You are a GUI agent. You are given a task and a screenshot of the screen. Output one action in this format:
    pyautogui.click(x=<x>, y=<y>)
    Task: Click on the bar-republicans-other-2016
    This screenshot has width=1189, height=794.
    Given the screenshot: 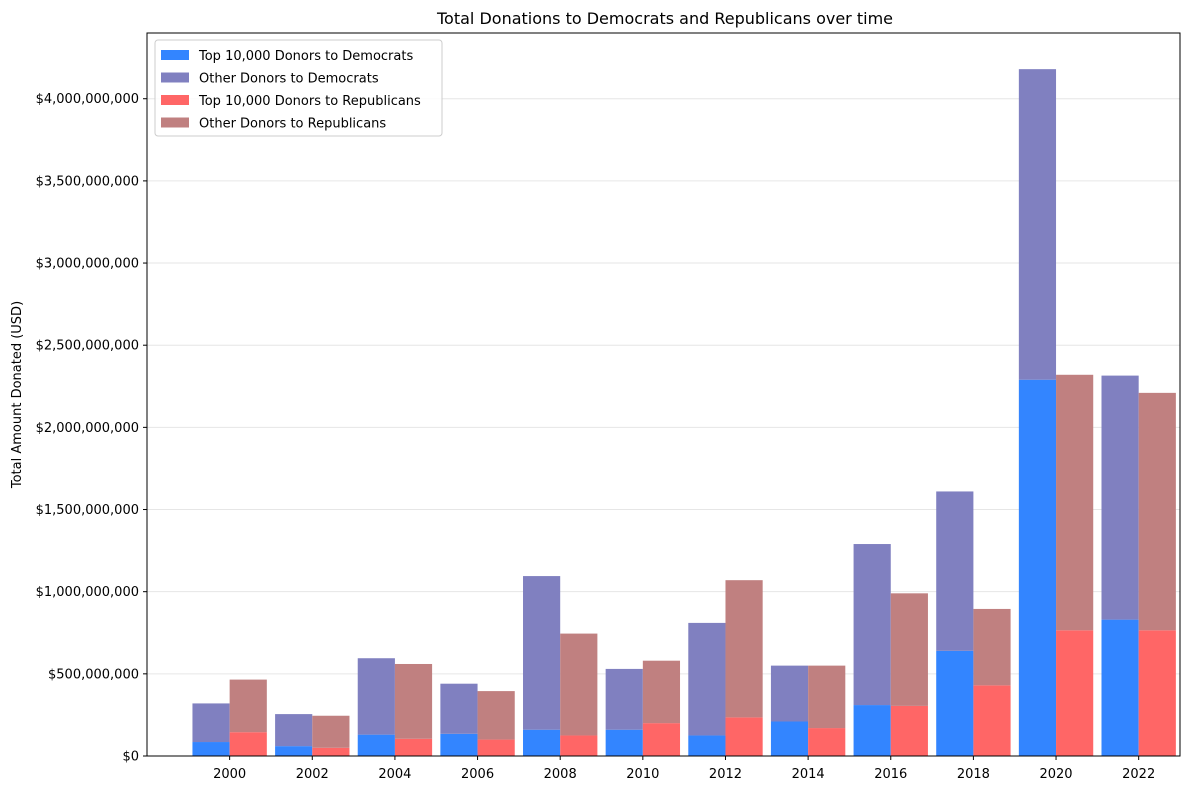 What is the action you would take?
    pyautogui.click(x=909, y=649)
    